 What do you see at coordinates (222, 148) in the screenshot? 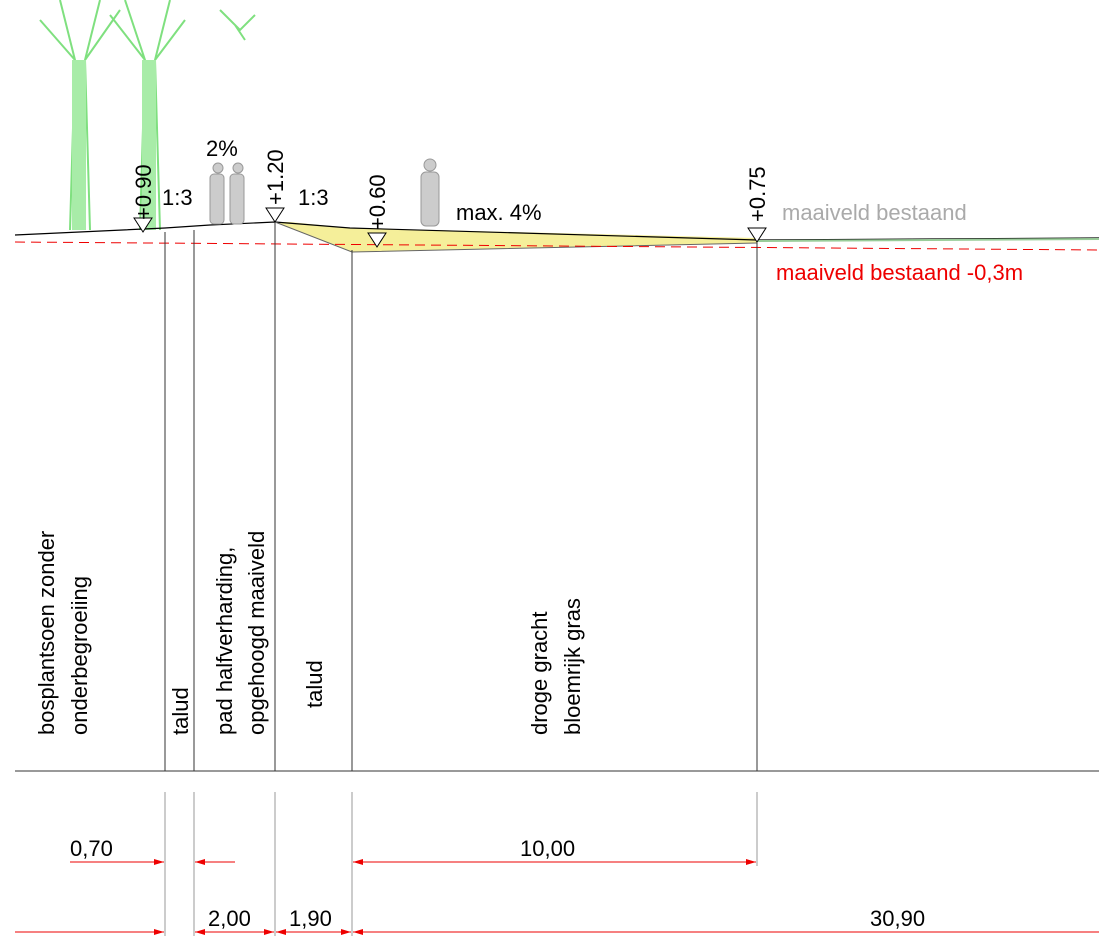
I see `slope-label: 2%` at bounding box center [222, 148].